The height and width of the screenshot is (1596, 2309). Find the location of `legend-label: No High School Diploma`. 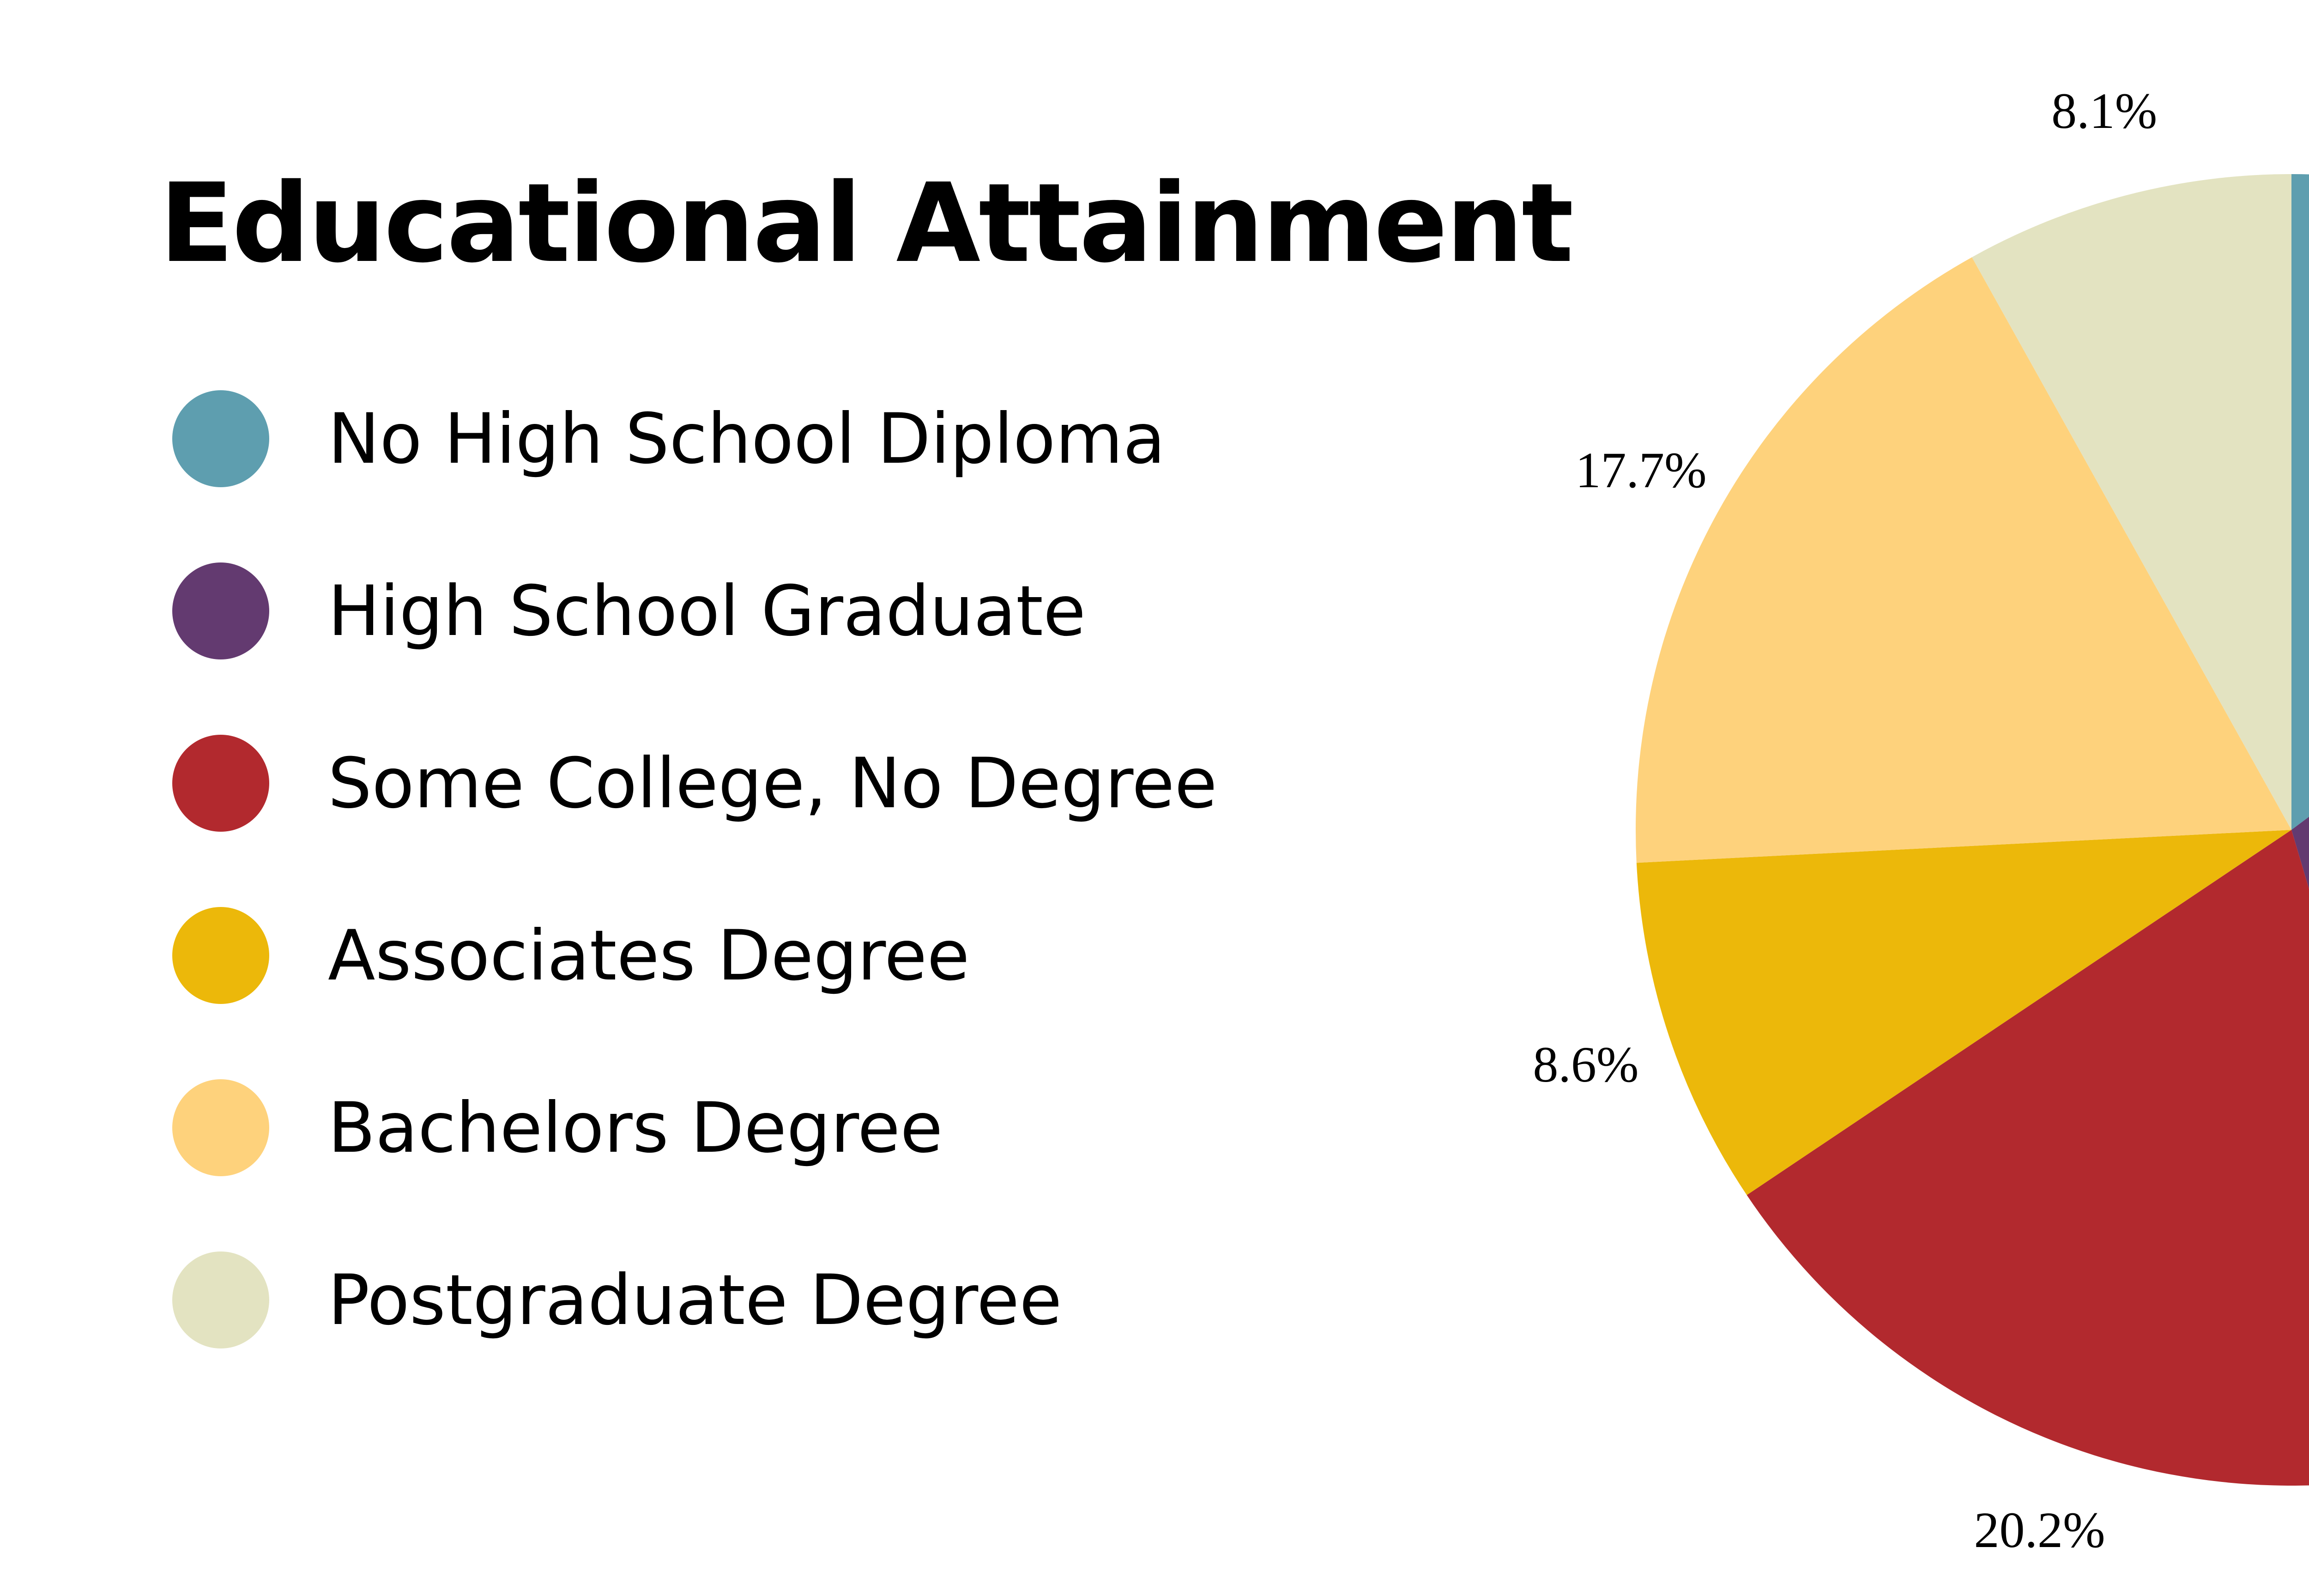

legend-label: No High School Diploma is located at coordinates (747, 439).